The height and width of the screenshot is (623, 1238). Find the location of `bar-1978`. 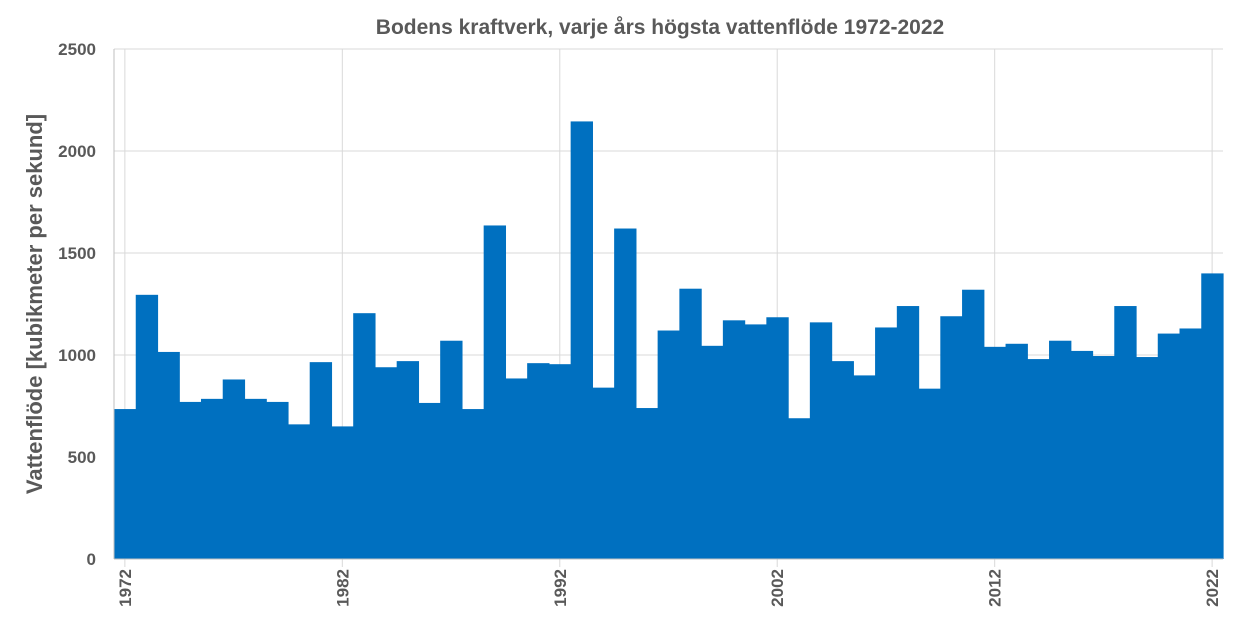

bar-1978 is located at coordinates (255, 478).